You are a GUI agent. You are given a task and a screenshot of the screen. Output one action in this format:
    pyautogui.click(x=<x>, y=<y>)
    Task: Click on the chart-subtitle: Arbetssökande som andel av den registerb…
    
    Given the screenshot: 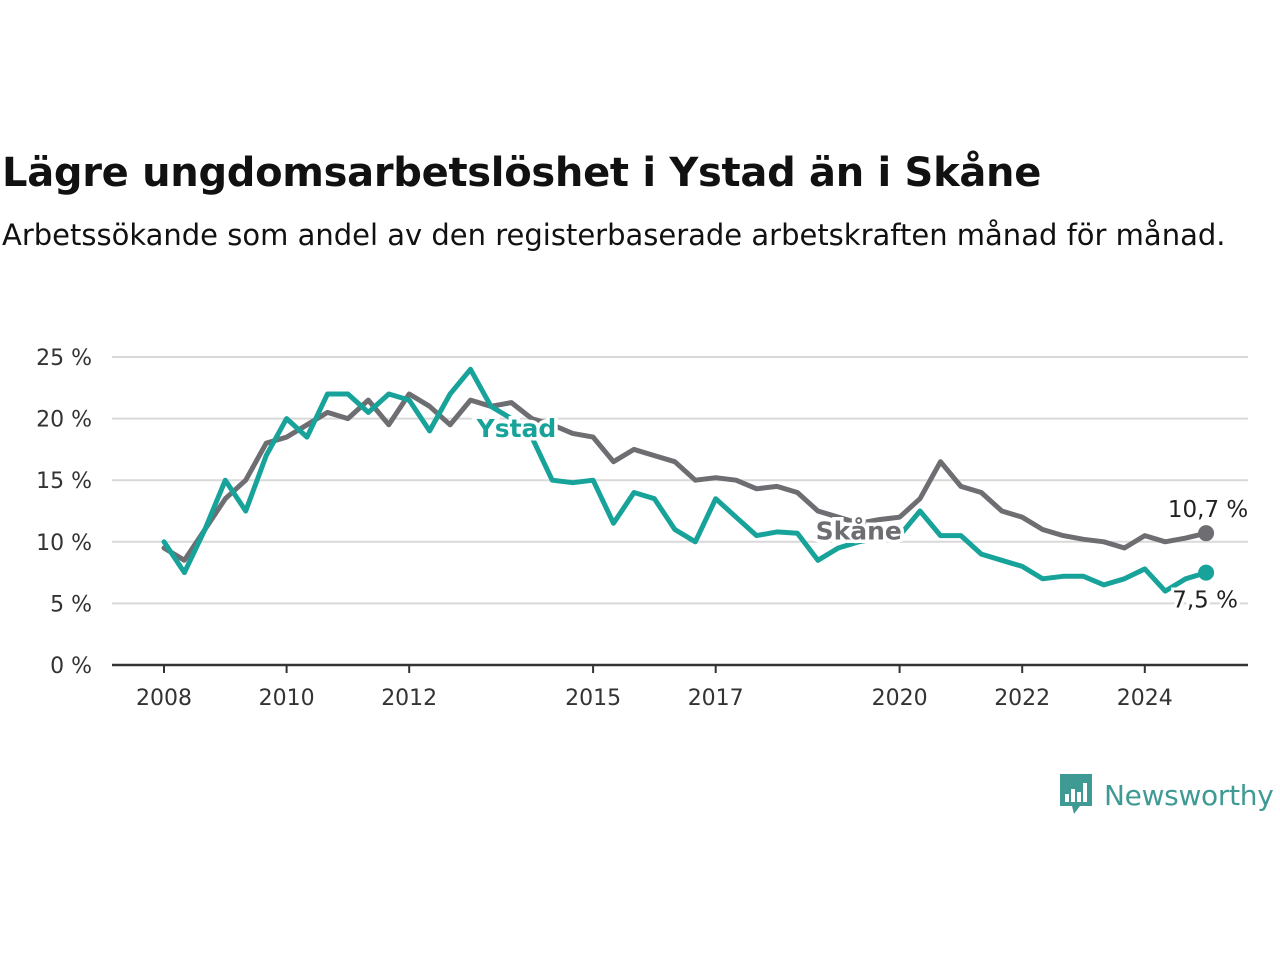 What is the action you would take?
    pyautogui.click(x=614, y=235)
    